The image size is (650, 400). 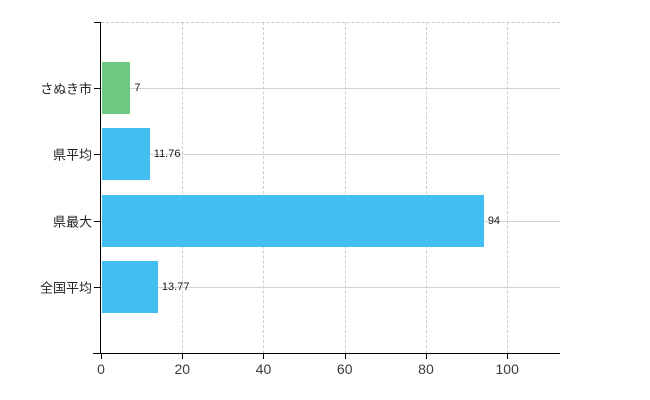 I want to click on x-axis-line, so click(x=326, y=353).